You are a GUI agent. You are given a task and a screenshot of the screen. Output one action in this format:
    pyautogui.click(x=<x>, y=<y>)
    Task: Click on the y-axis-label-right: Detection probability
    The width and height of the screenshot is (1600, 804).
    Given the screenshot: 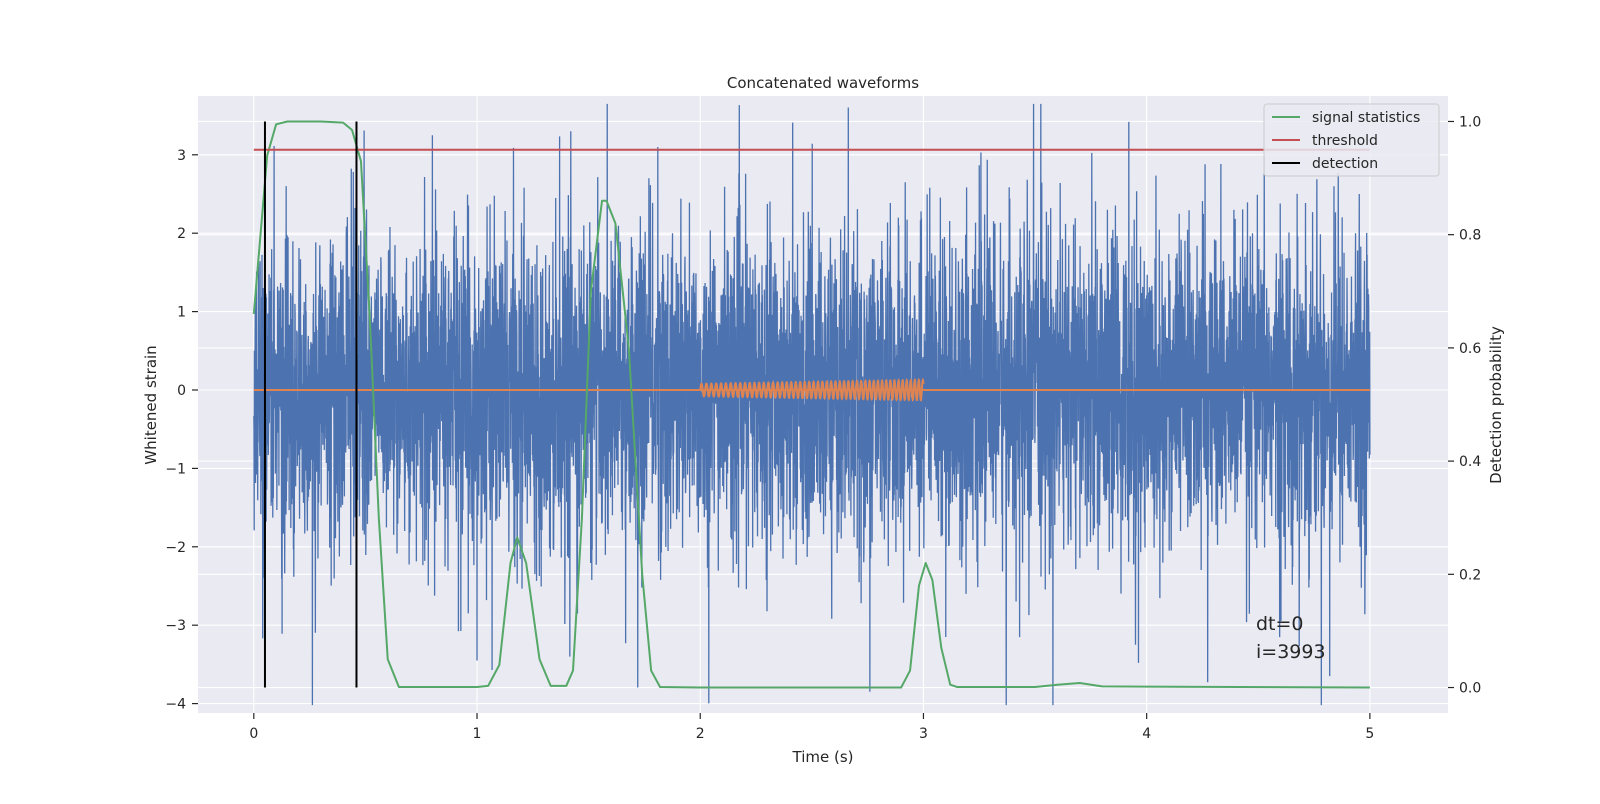 What is the action you would take?
    pyautogui.click(x=1496, y=405)
    